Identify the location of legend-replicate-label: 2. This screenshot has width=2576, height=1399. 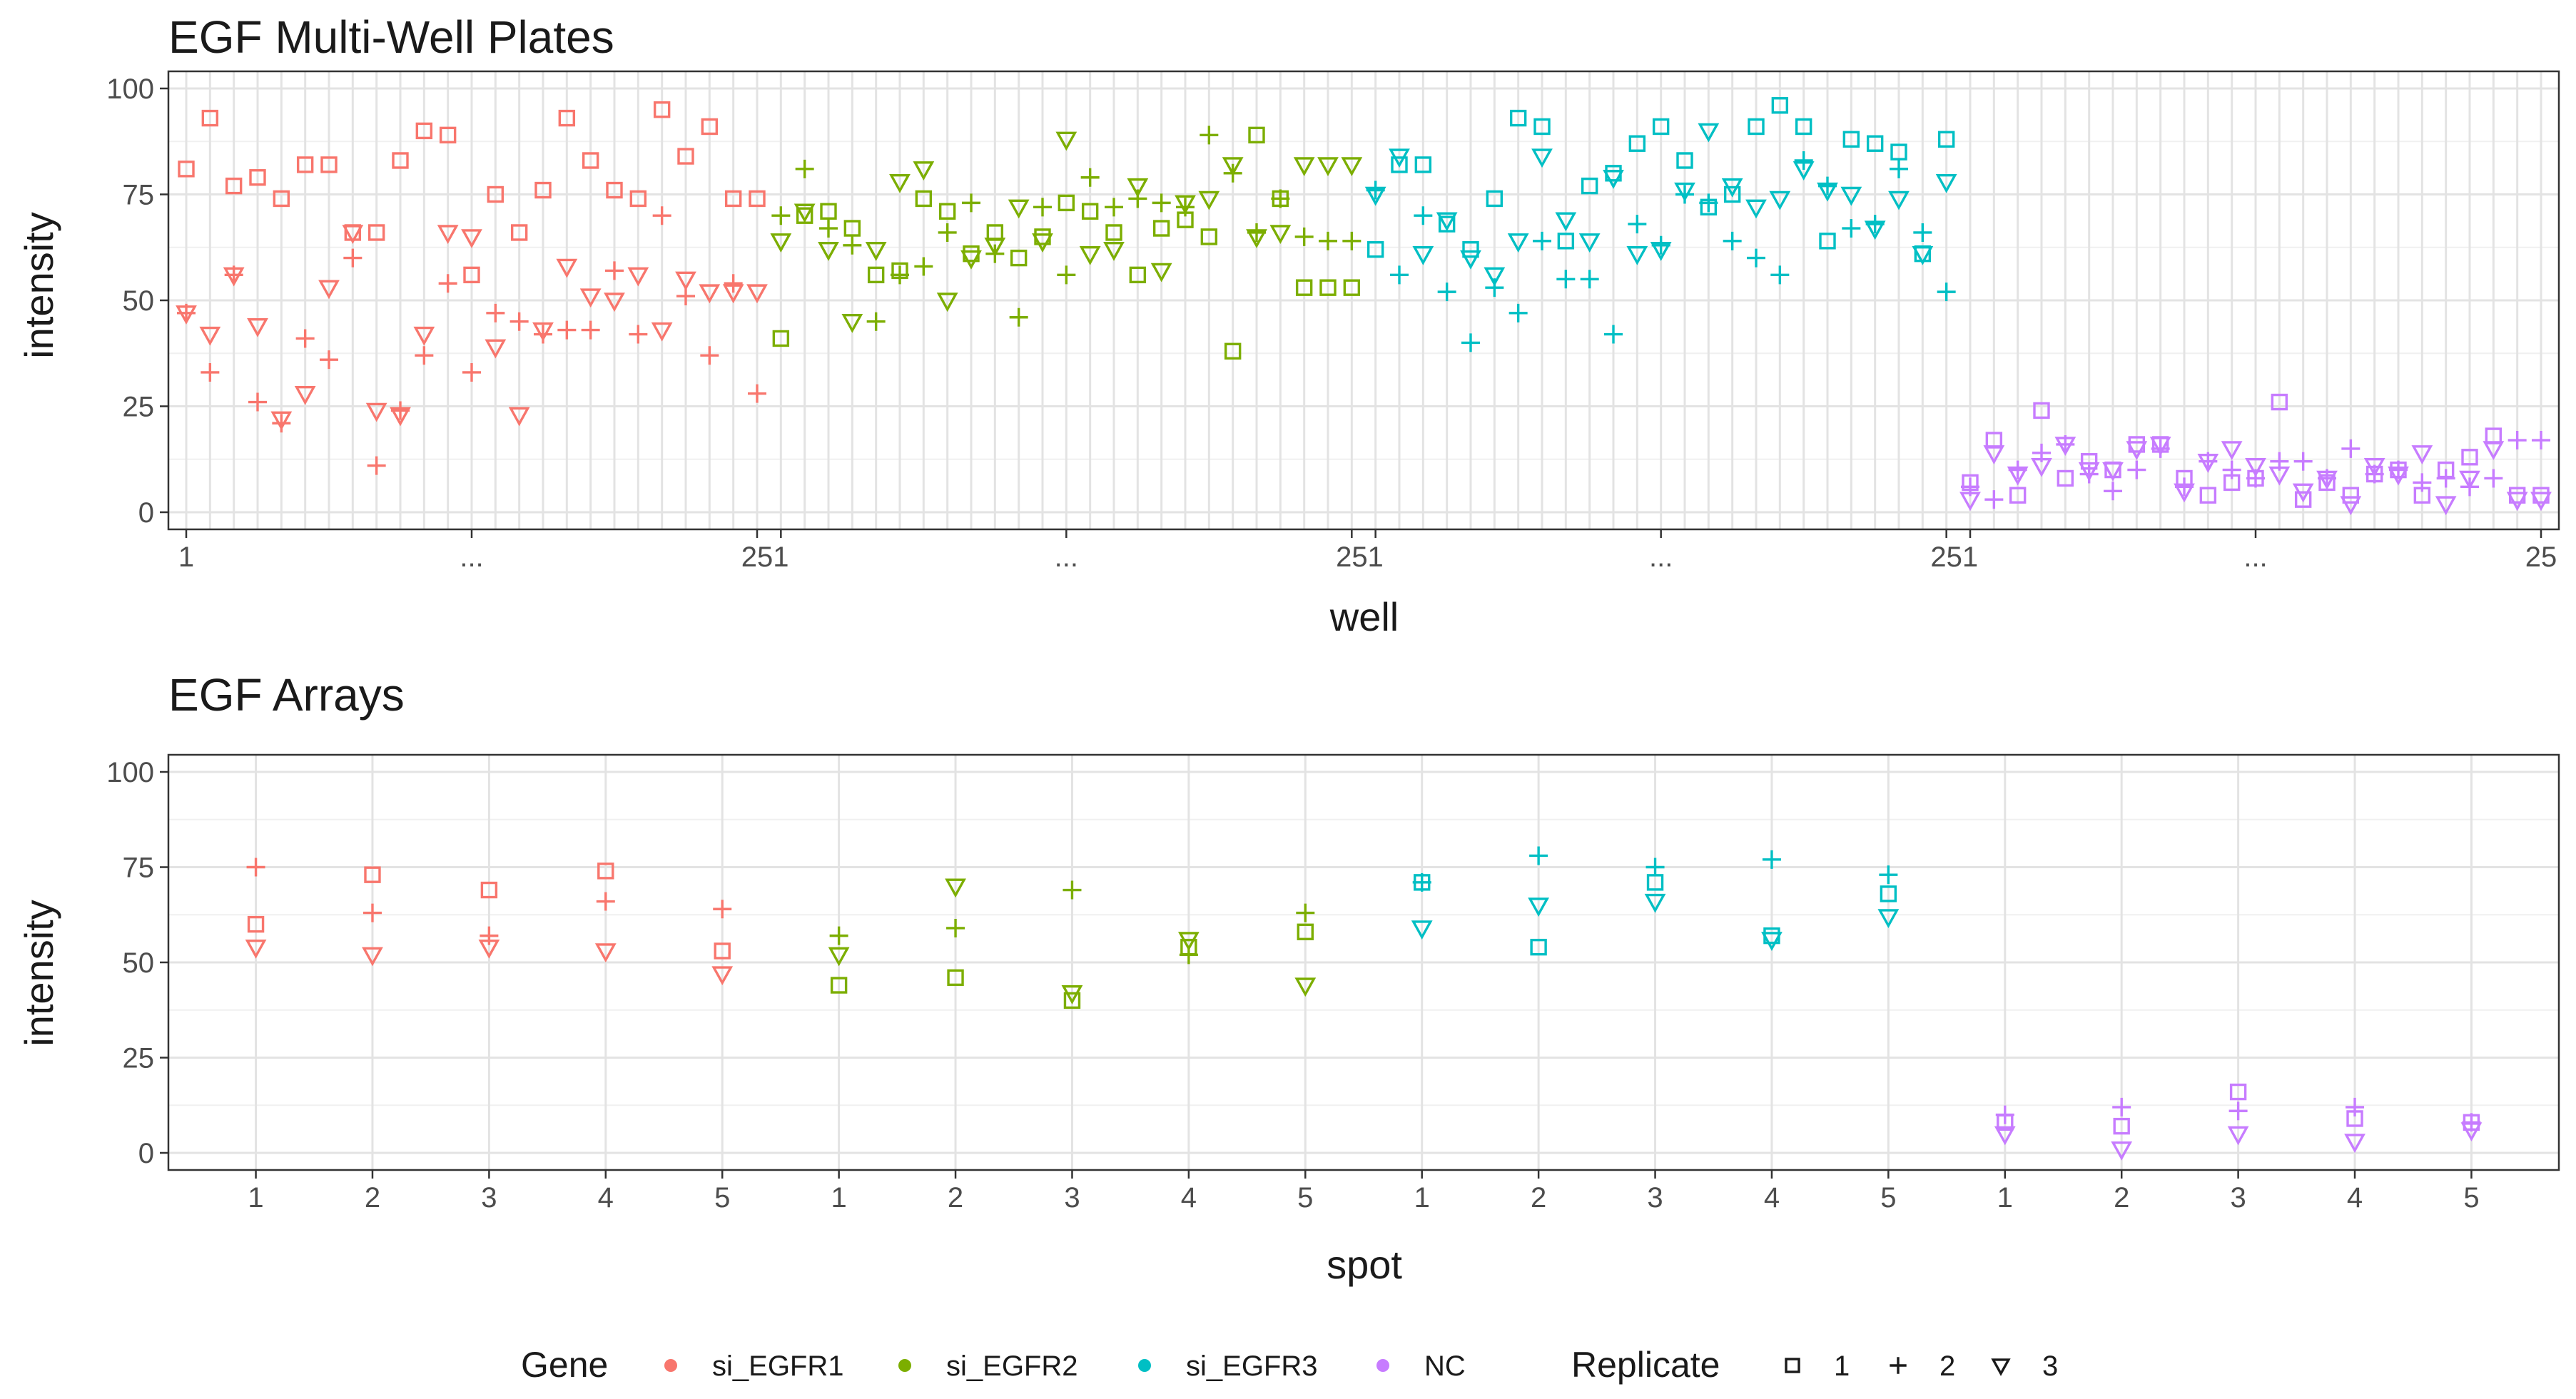
(1947, 1366).